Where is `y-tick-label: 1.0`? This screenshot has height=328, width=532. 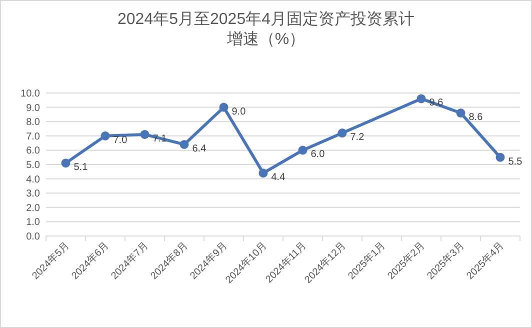 y-tick-label: 1.0 is located at coordinates (33, 222).